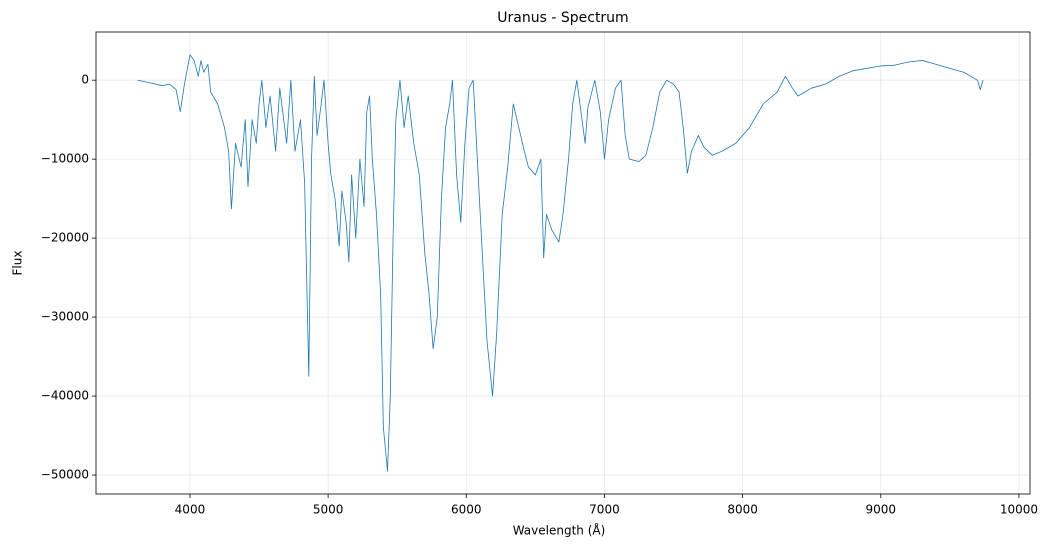  What do you see at coordinates (85, 80) in the screenshot?
I see `y-tick-label: 0` at bounding box center [85, 80].